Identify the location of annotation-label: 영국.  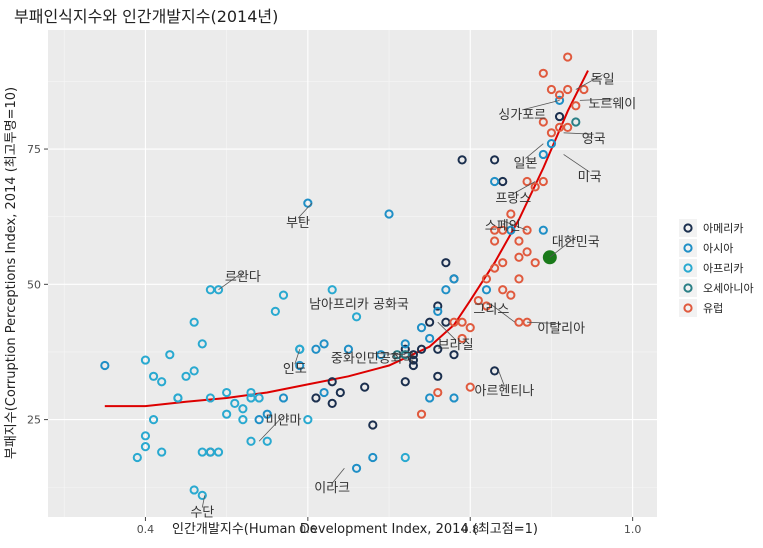
(594, 139).